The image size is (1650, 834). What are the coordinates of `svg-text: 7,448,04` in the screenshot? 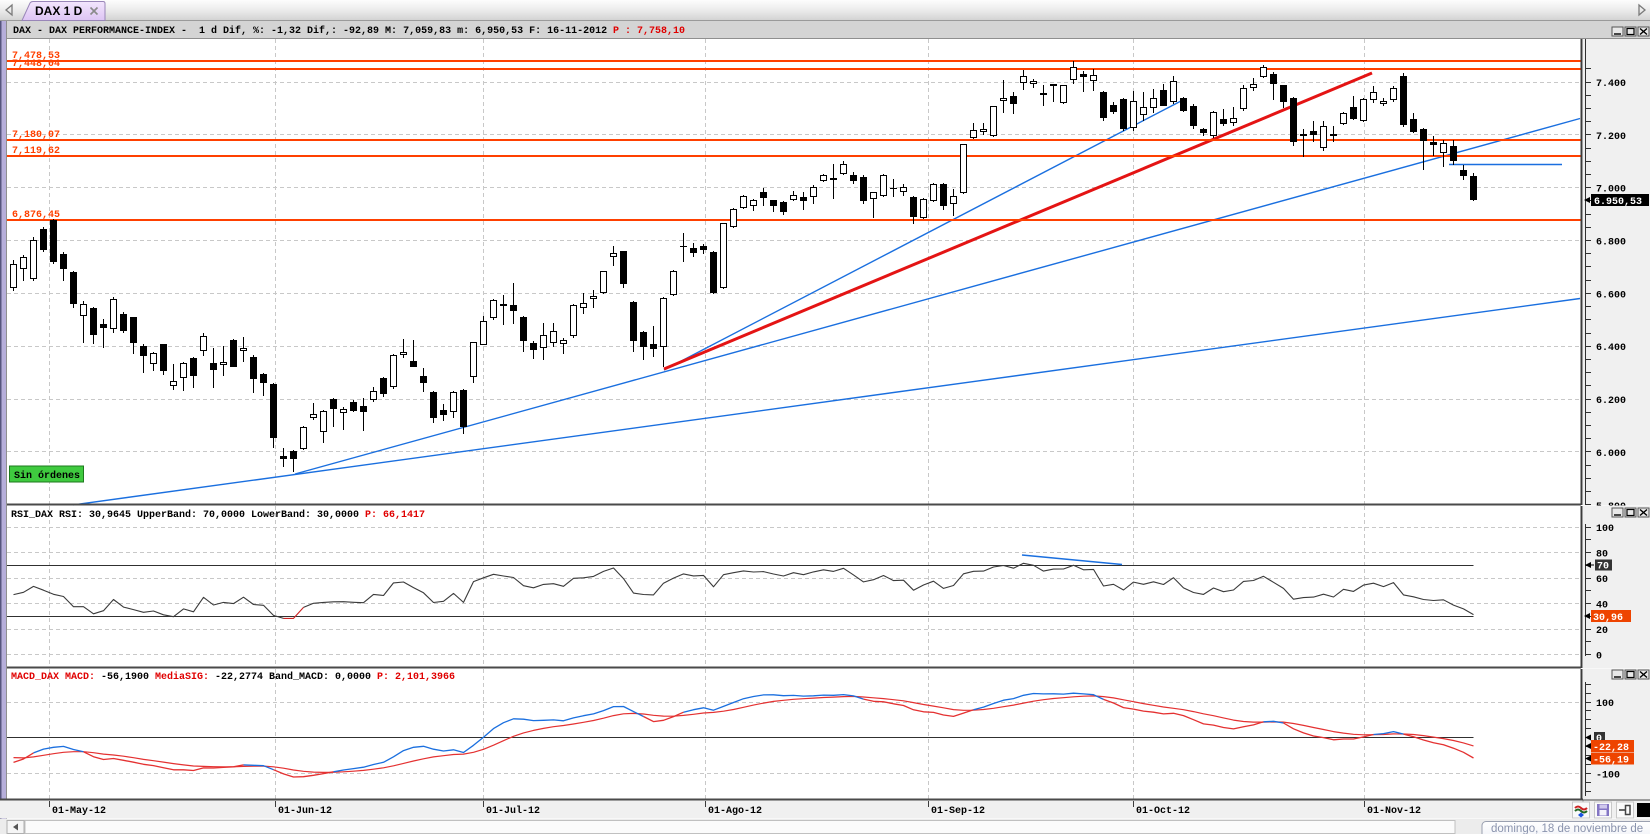 It's located at (36, 64).